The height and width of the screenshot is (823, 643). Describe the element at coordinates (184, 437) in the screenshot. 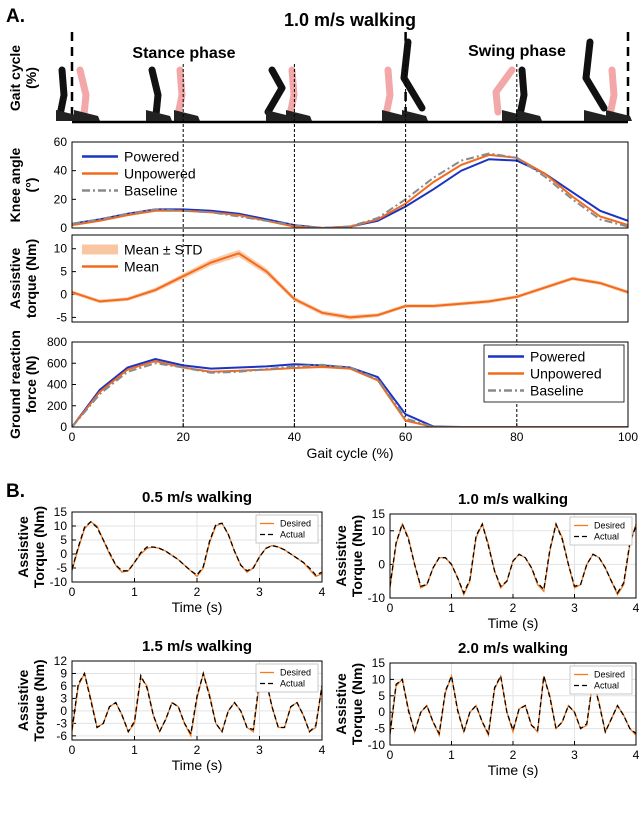

I see `x-tick-label: 20` at that location.